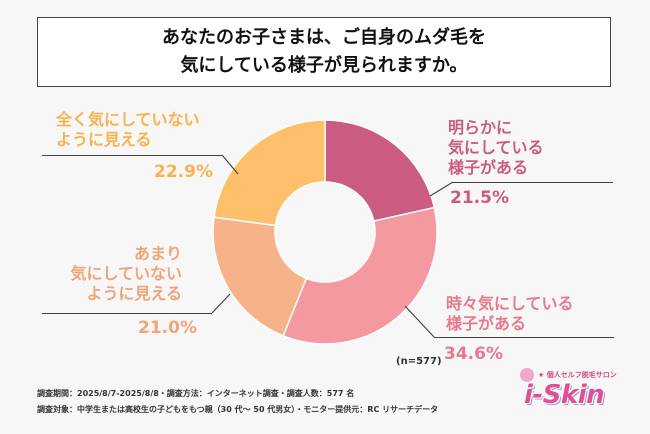  What do you see at coordinates (496, 147) in the screenshot?
I see `slice-label-obviously: 明らかに 気にしている 様子がある` at bounding box center [496, 147].